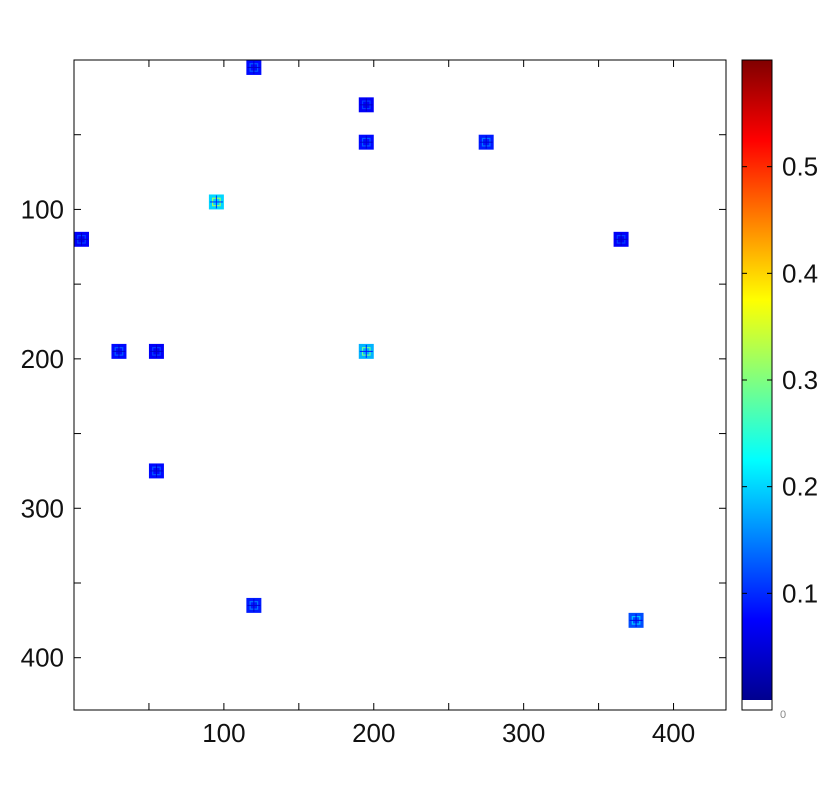 This screenshot has width=830, height=800. I want to click on x-tick-label: 200, so click(373, 733).